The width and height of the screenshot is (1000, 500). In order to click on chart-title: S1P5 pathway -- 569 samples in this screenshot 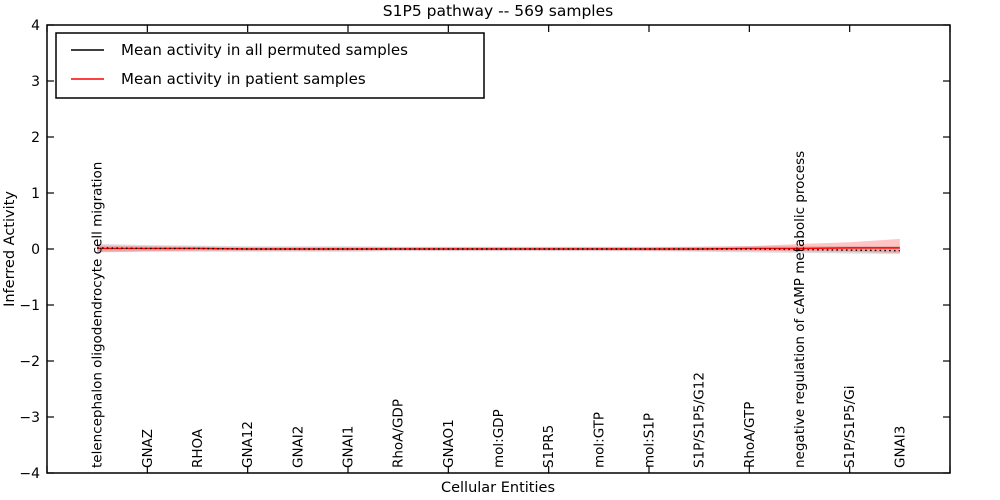, I will do `click(498, 11)`.